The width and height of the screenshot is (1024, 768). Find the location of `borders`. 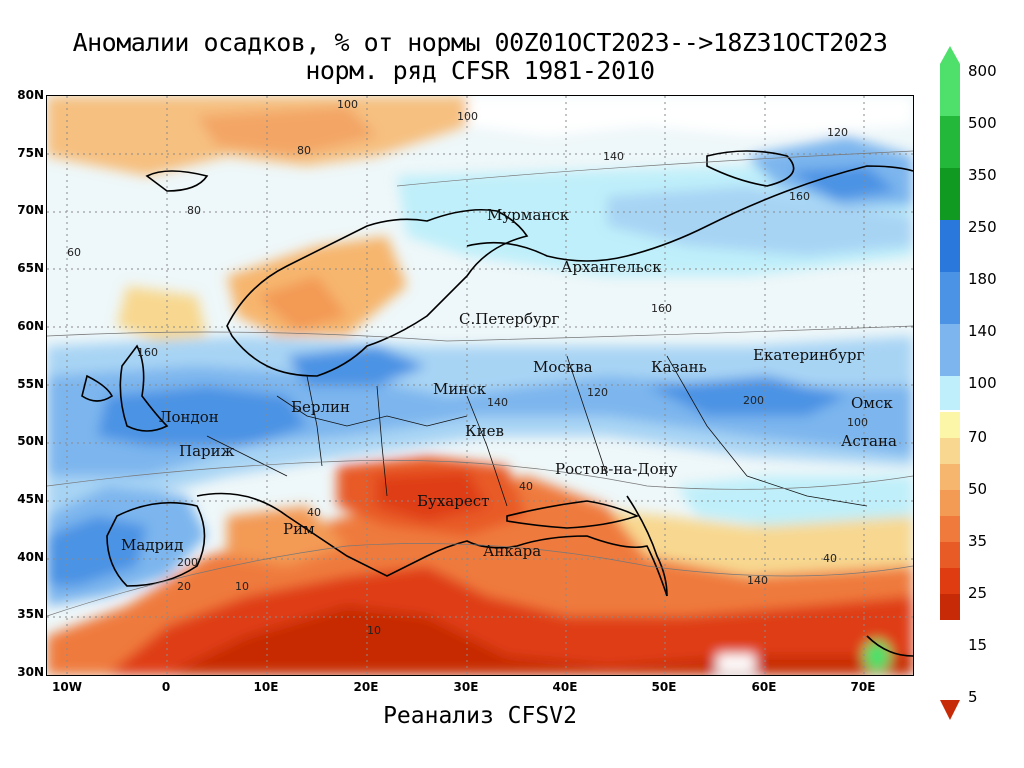

borders is located at coordinates (537, 431).